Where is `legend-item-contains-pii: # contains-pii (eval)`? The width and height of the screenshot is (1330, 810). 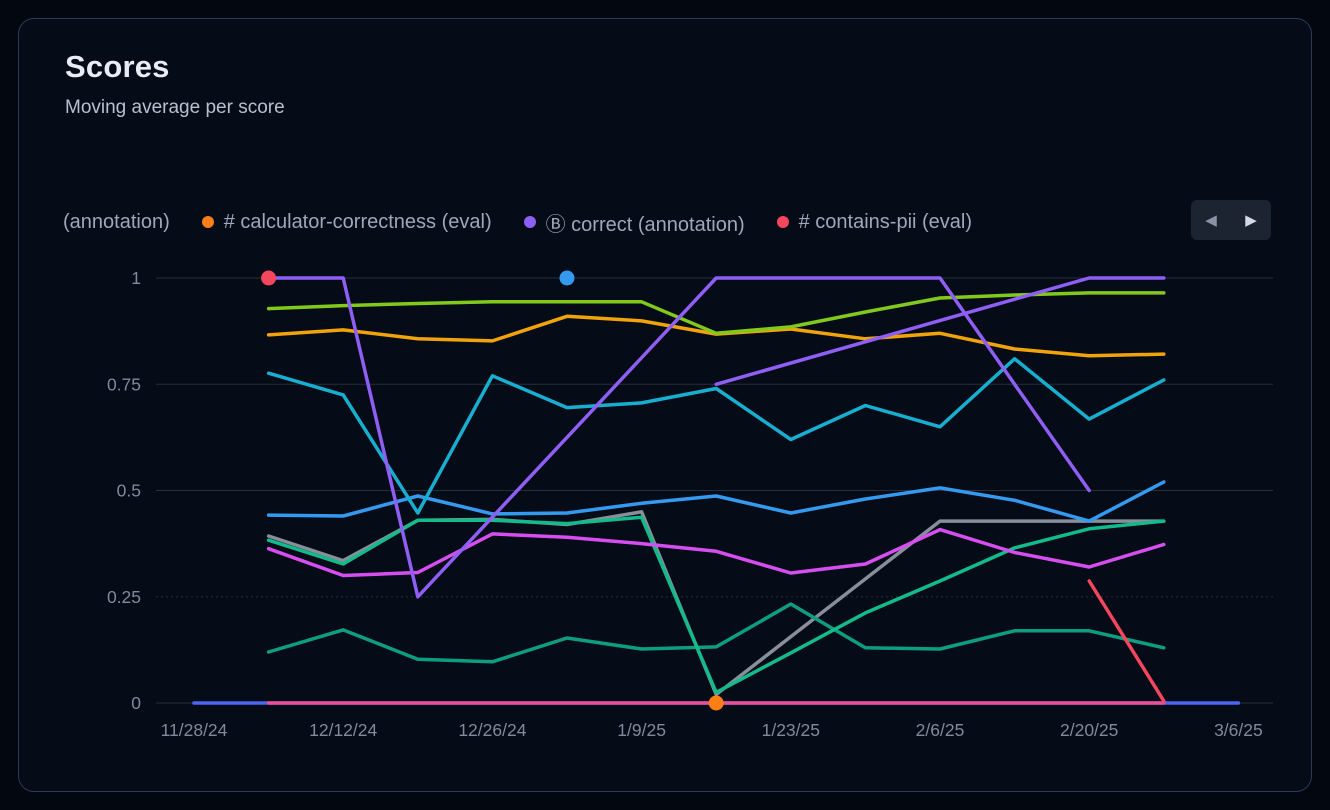
legend-item-contains-pii: # contains-pii (eval) is located at coordinates (874, 222).